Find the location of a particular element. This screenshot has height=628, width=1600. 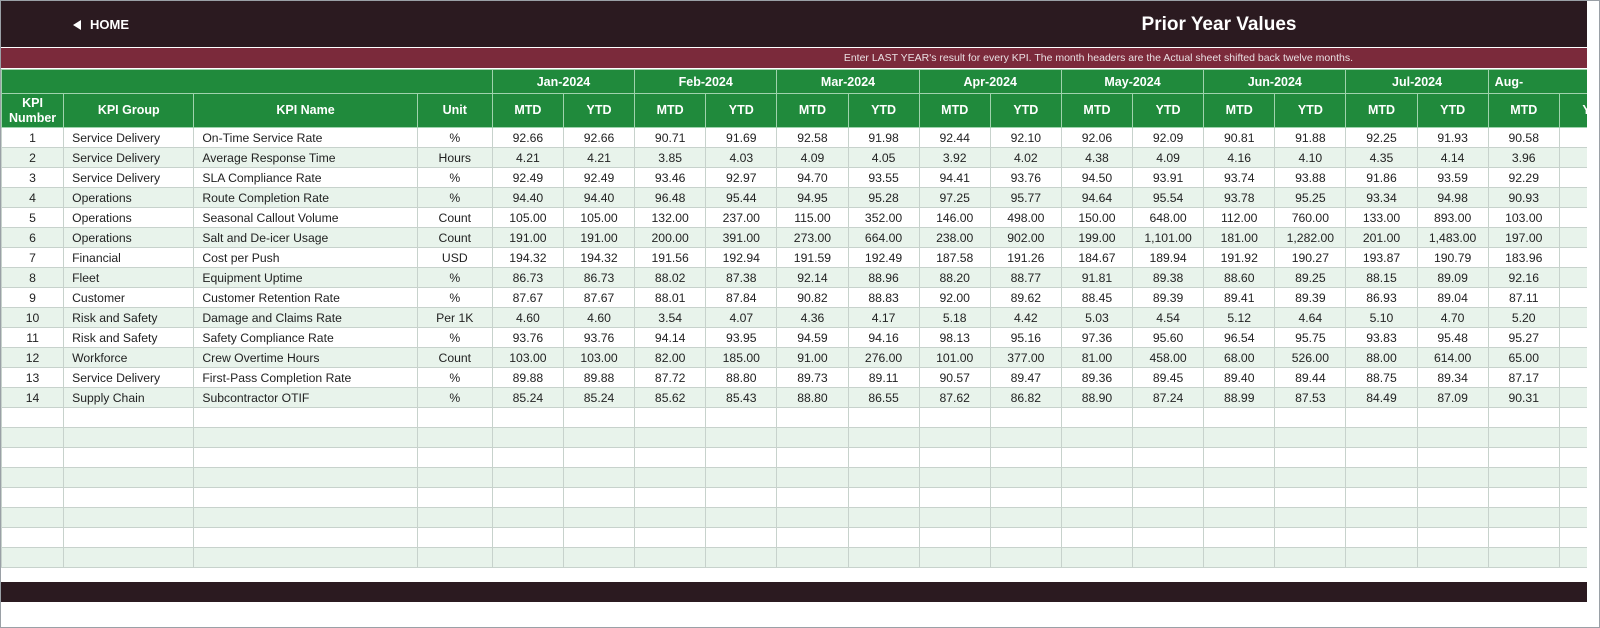

value-cell: 88.99 is located at coordinates (1239, 397).